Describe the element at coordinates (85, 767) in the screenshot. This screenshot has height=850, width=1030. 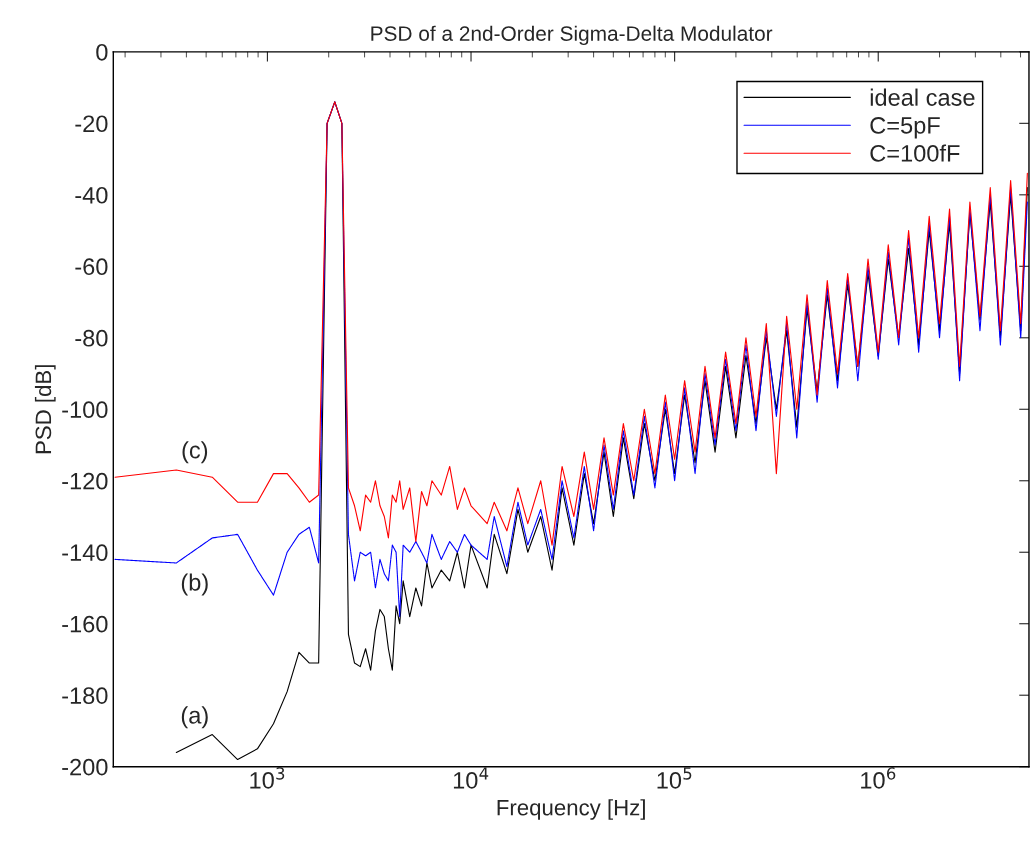
I see `y-tick-label: -200` at that location.